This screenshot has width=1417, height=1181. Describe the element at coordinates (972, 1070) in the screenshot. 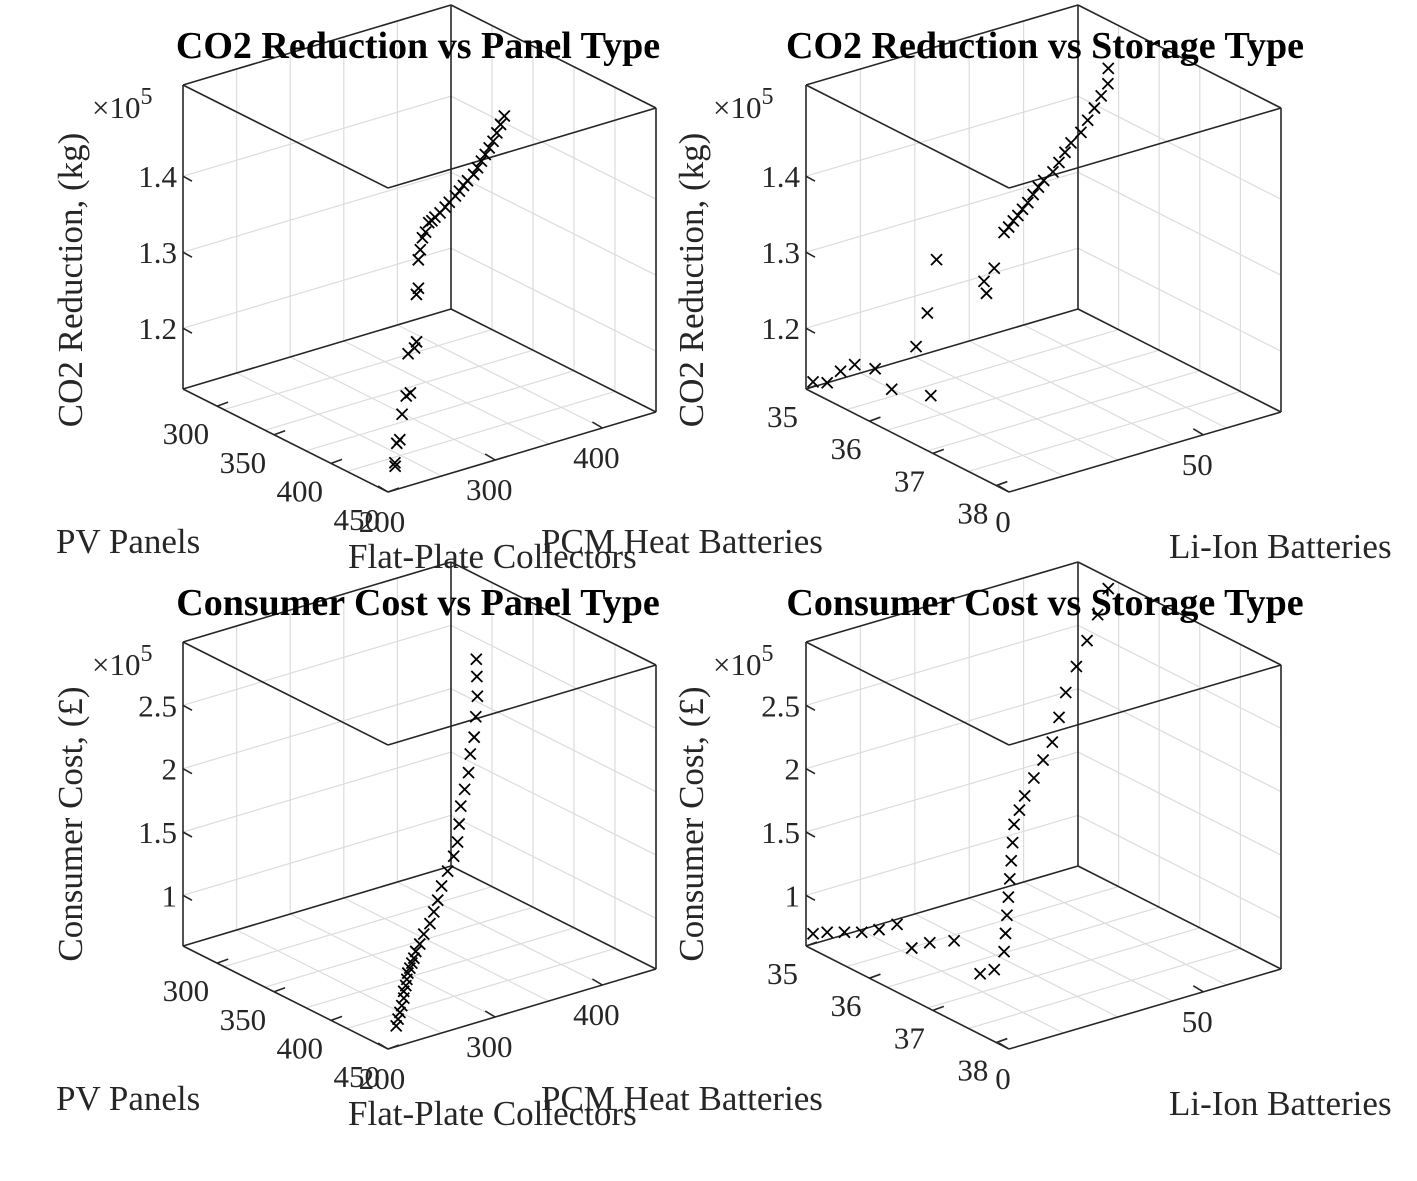

I see `y-tick-label: 38` at that location.